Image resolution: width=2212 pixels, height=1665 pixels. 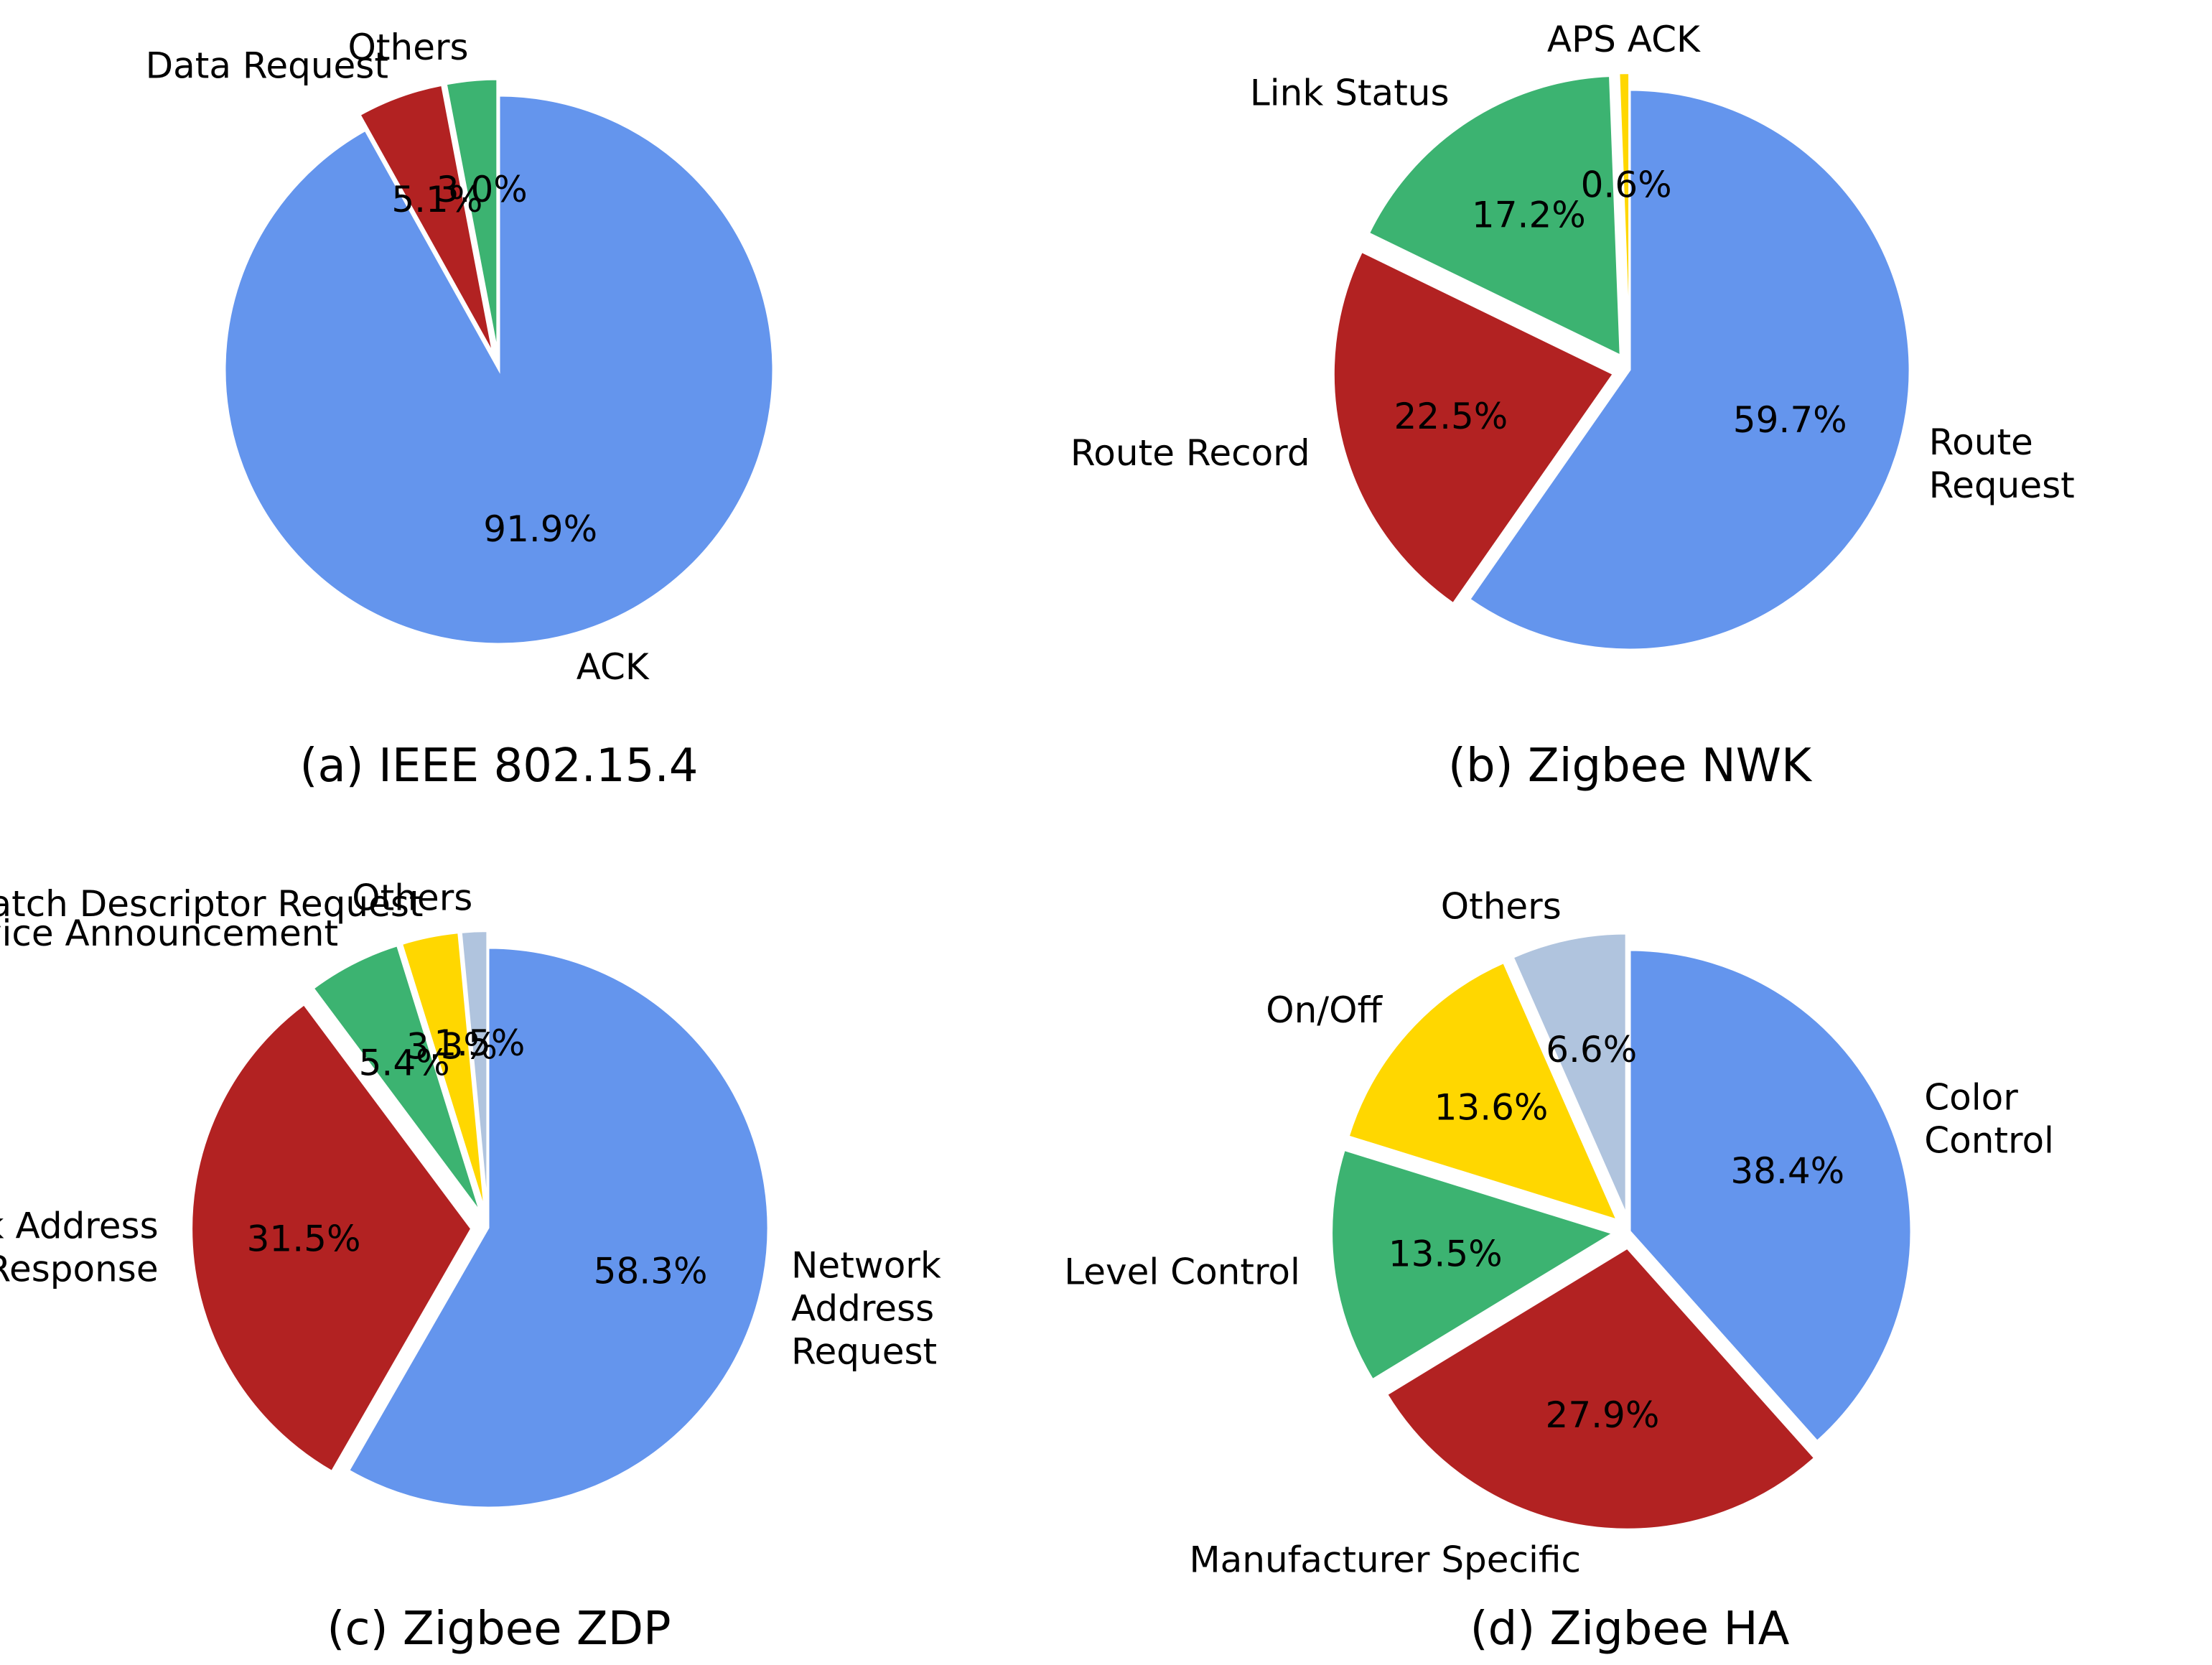 What do you see at coordinates (2002, 464) in the screenshot?
I see `slice-label-route-request: Route Request` at bounding box center [2002, 464].